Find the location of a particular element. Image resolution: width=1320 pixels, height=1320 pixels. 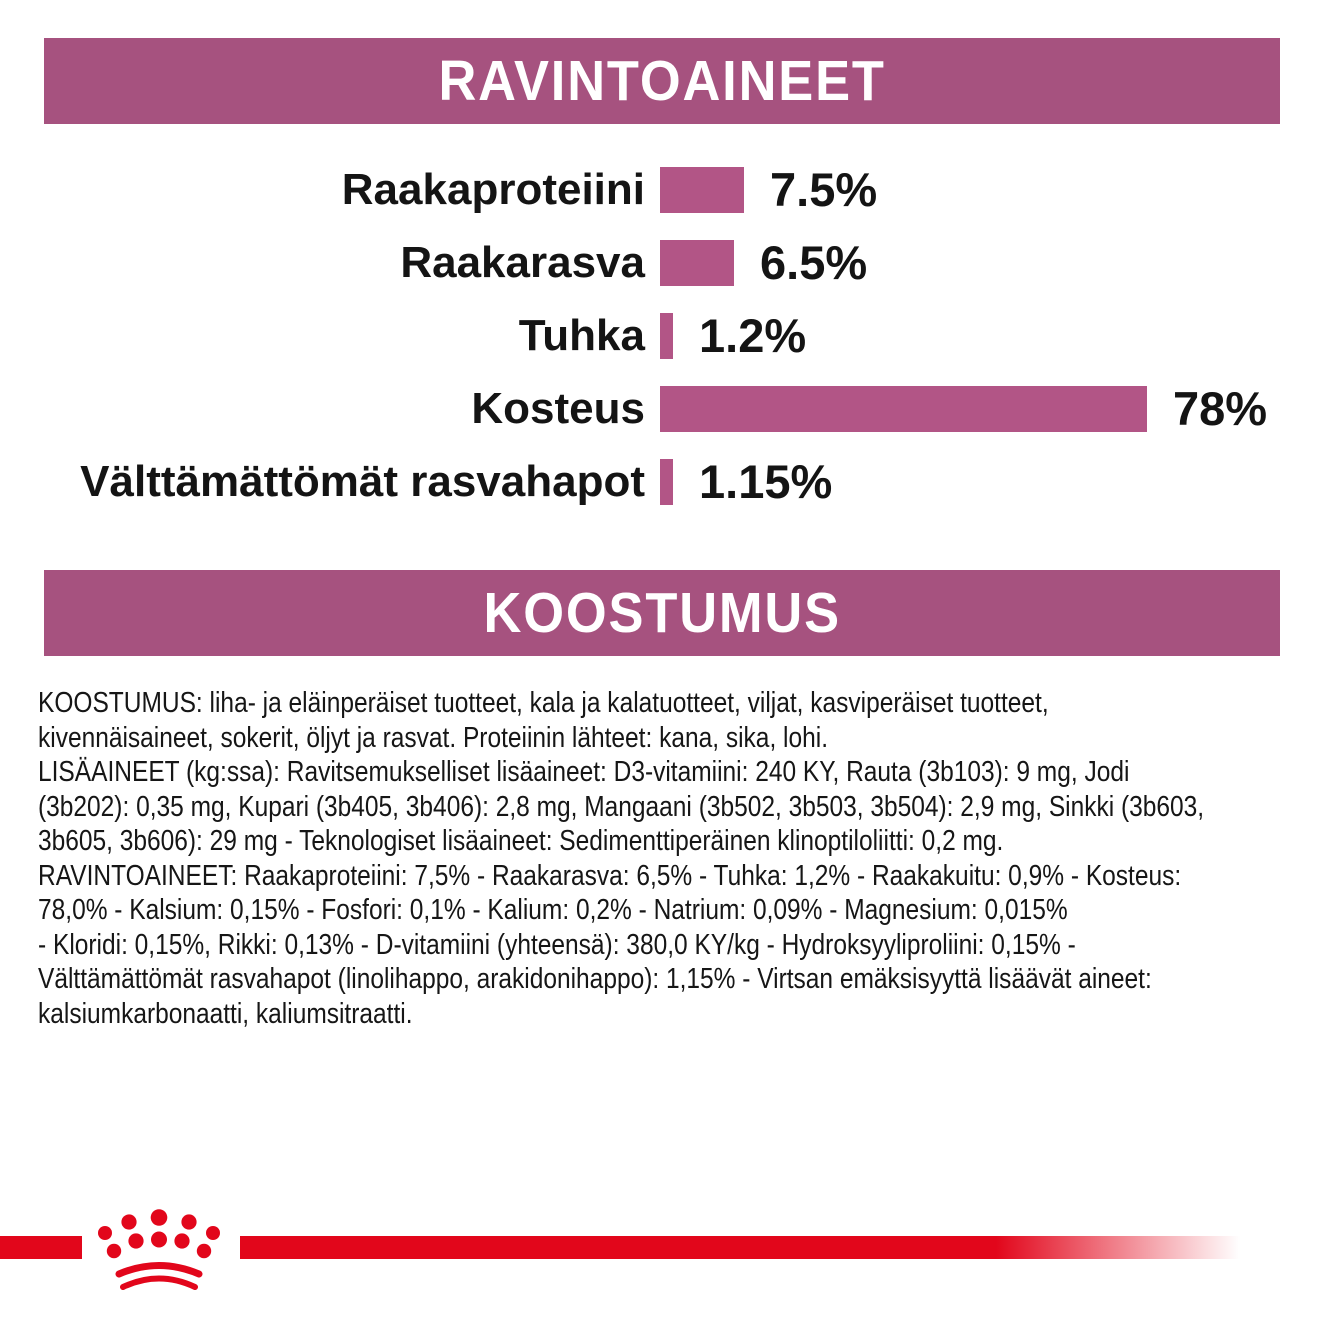

nutrients-banner: RAVINTOAINEET is located at coordinates (662, 81).